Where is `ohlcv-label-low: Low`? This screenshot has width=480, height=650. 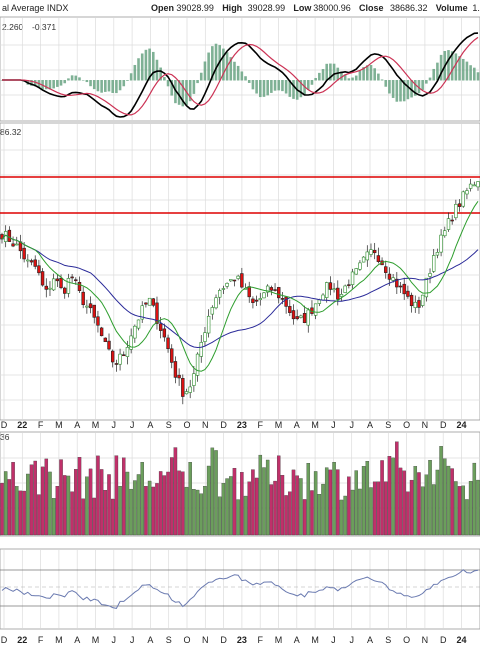
ohlcv-label-low: Low is located at coordinates (302, 8).